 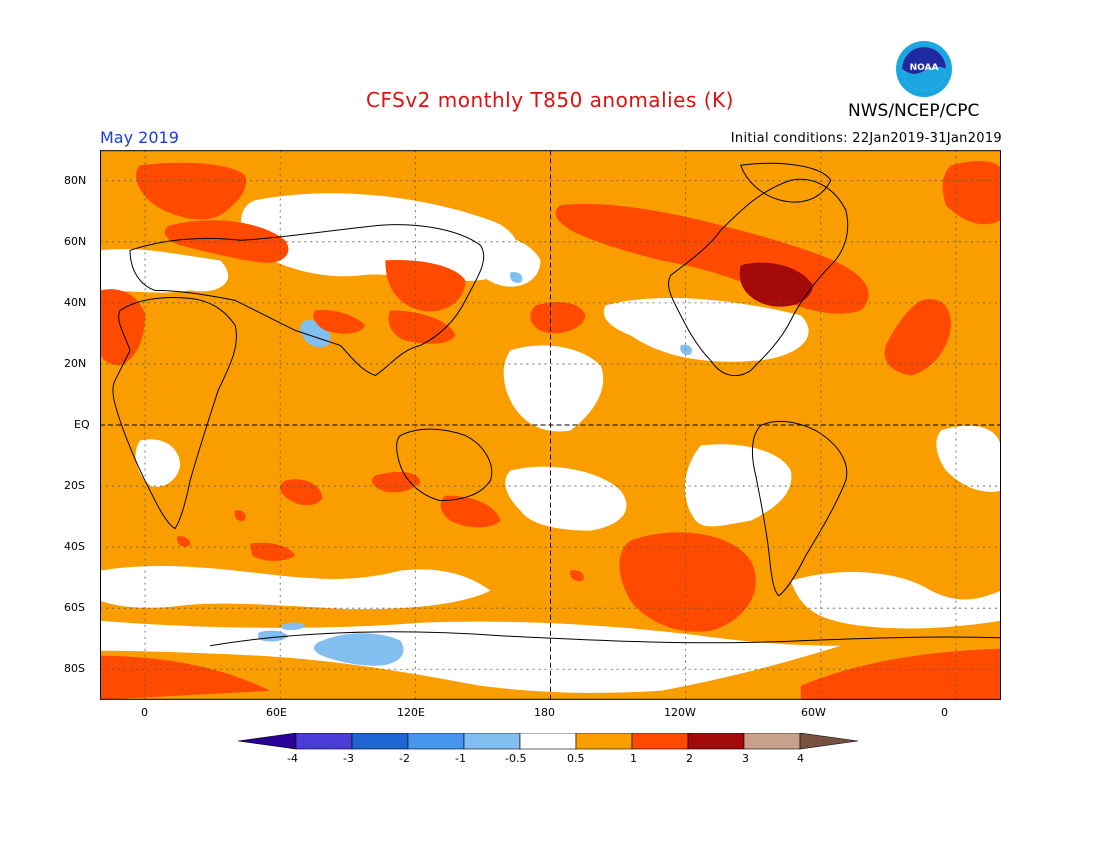 What do you see at coordinates (75, 302) in the screenshot?
I see `lat-label-40n: 40N` at bounding box center [75, 302].